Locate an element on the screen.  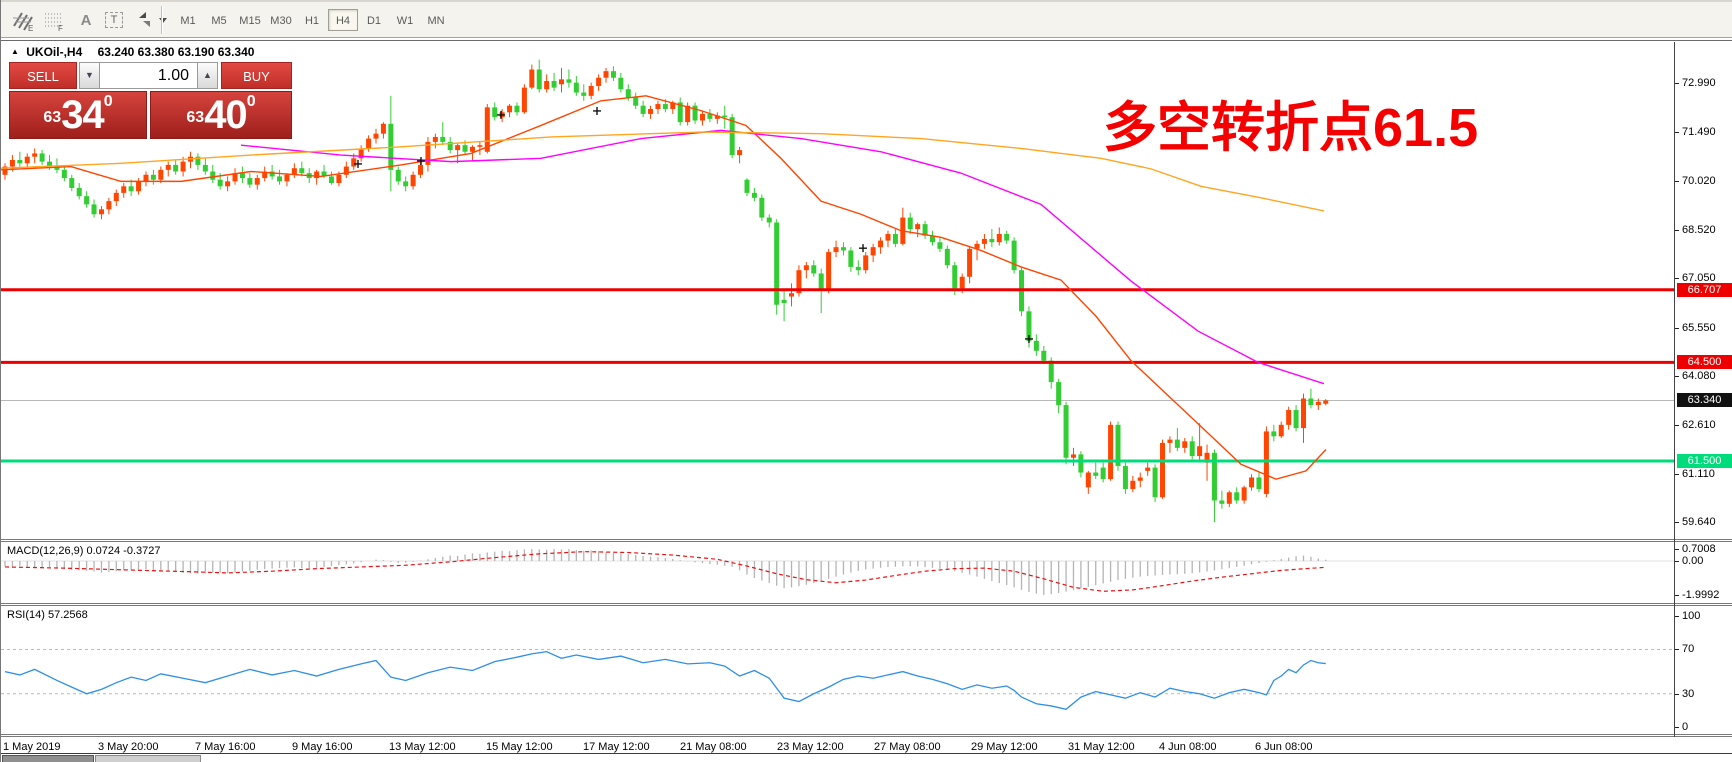
price-tick-label: 61.110 is located at coordinates (1698, 473).